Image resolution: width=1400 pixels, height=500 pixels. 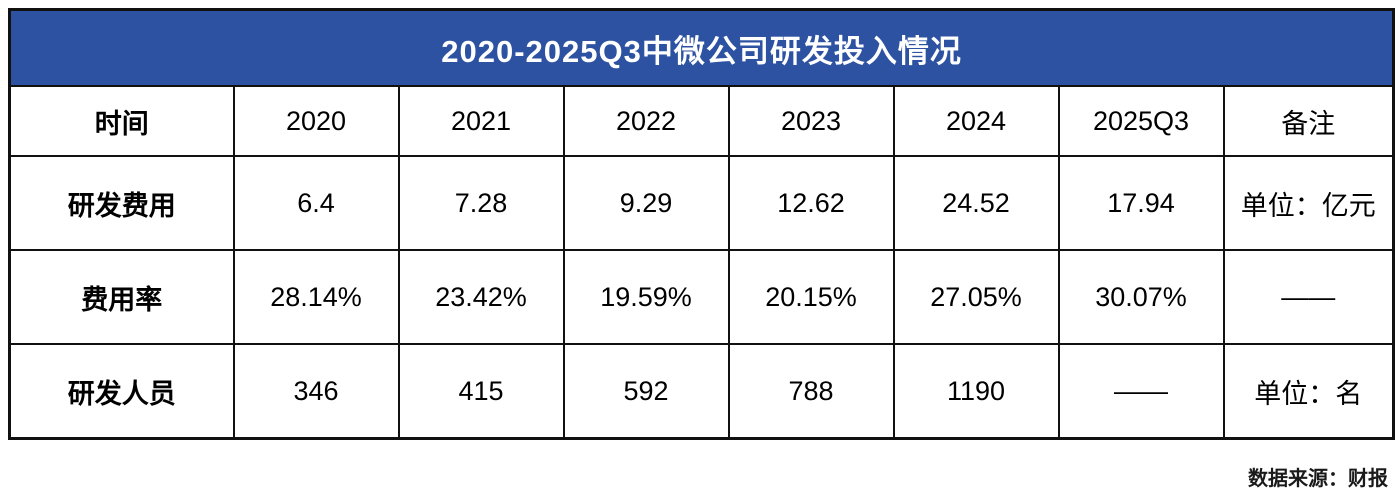 I want to click on value-cell: 30.07%, so click(x=1141, y=297).